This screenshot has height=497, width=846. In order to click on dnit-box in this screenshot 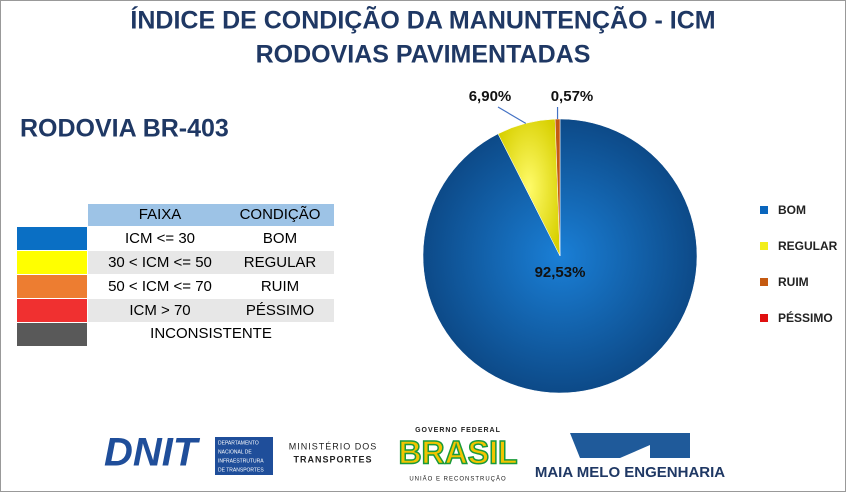, I will do `click(244, 456)`.